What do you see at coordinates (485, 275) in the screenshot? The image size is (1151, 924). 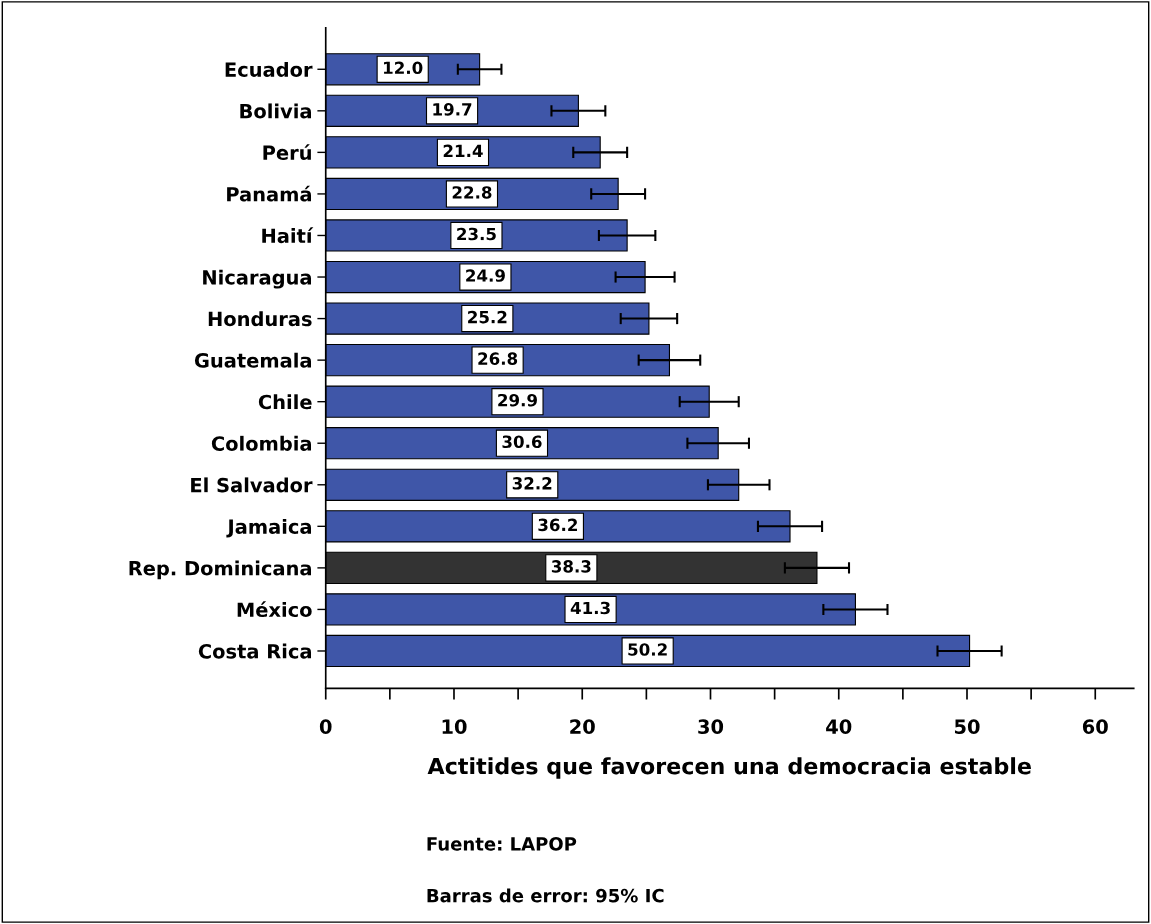 I see `data-label: 24.9` at bounding box center [485, 275].